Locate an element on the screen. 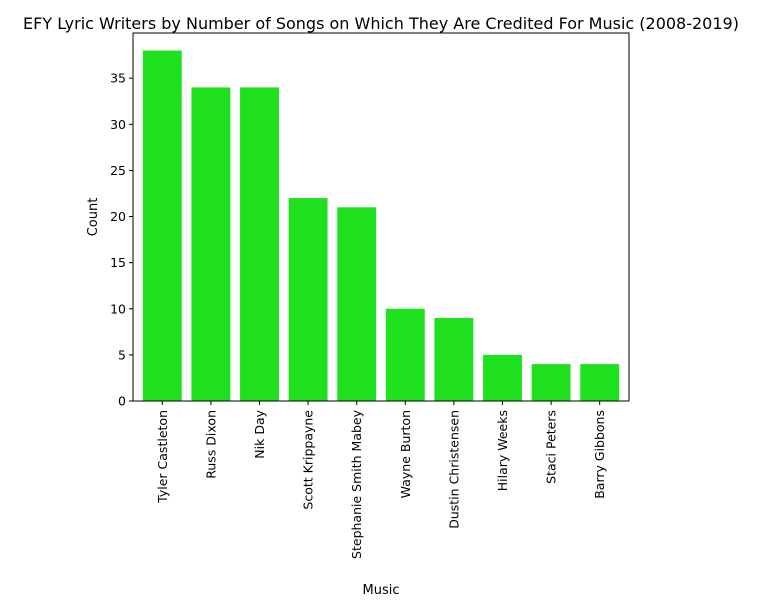 This screenshot has height=607, width=762. x-tick-label: Staci Peters is located at coordinates (551, 447).